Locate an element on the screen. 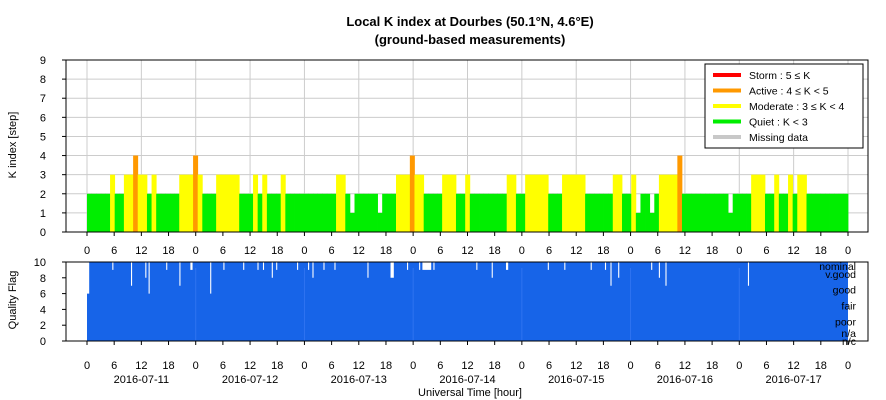  kindex-ylabel: K index [step] is located at coordinates (13, 145).